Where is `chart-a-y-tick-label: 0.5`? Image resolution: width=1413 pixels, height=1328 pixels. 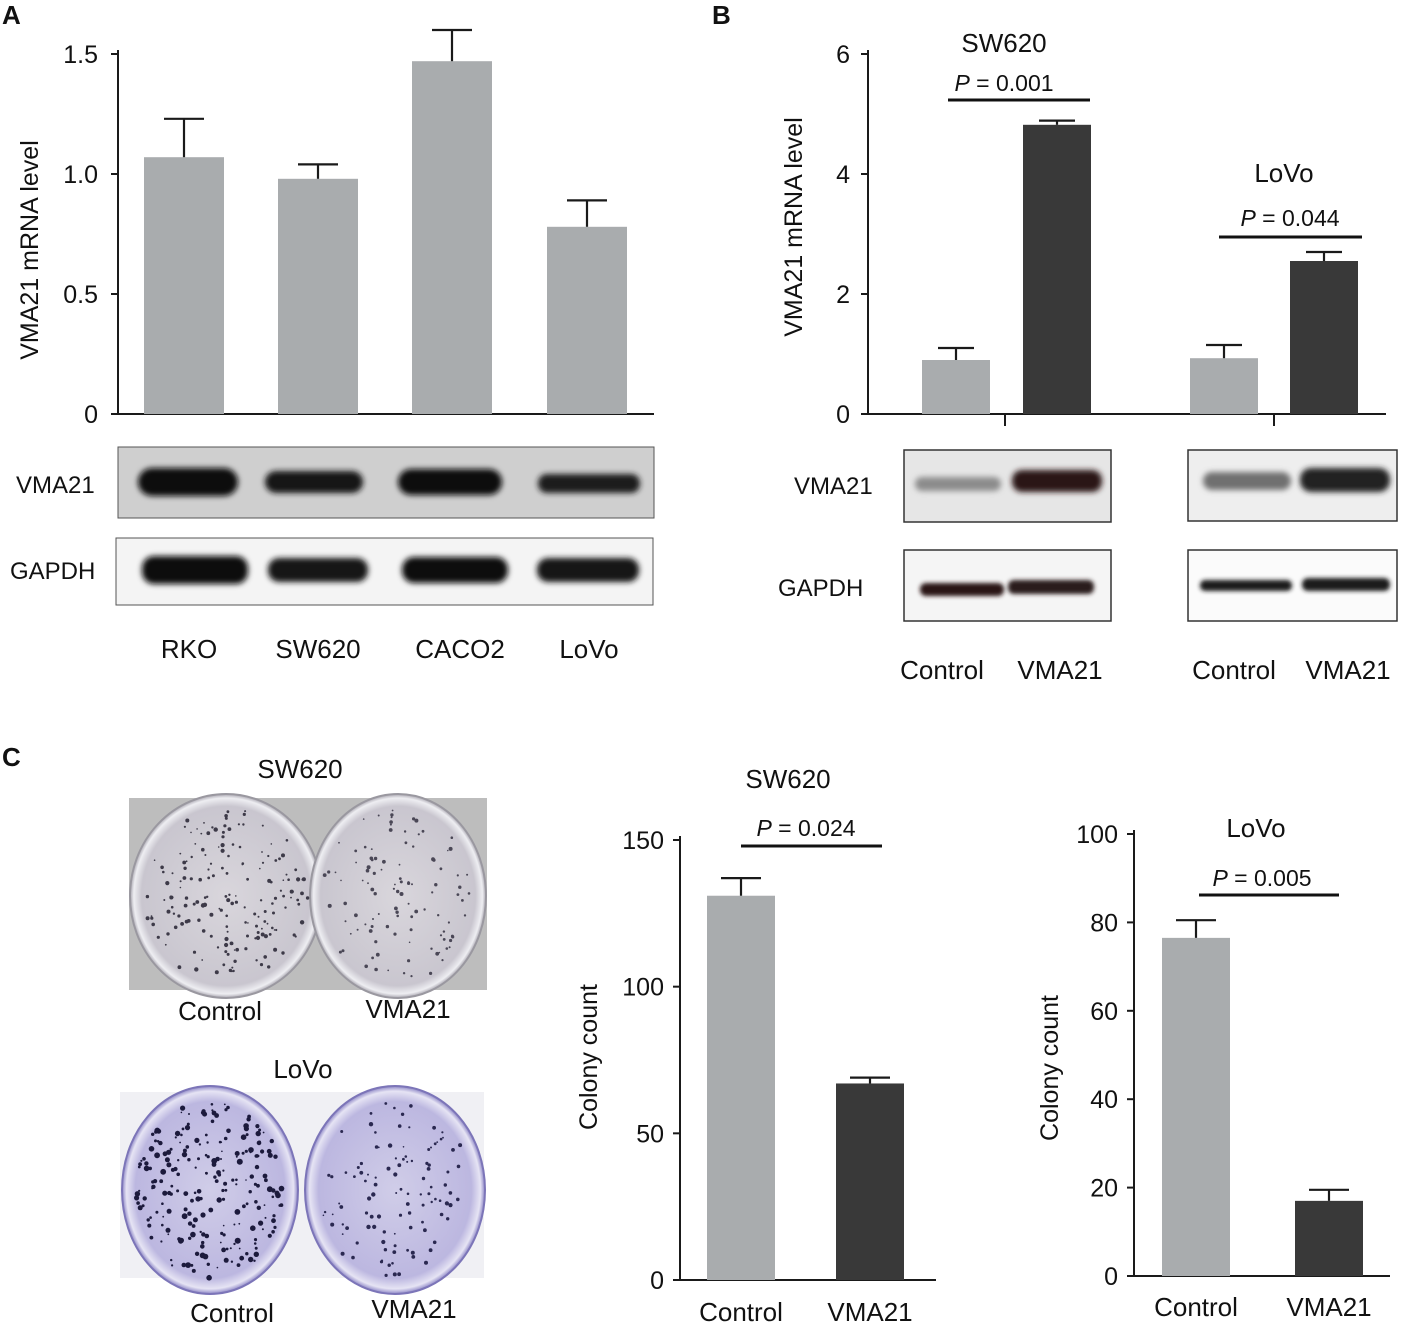 chart-a-y-tick-label: 0.5 is located at coordinates (80, 295).